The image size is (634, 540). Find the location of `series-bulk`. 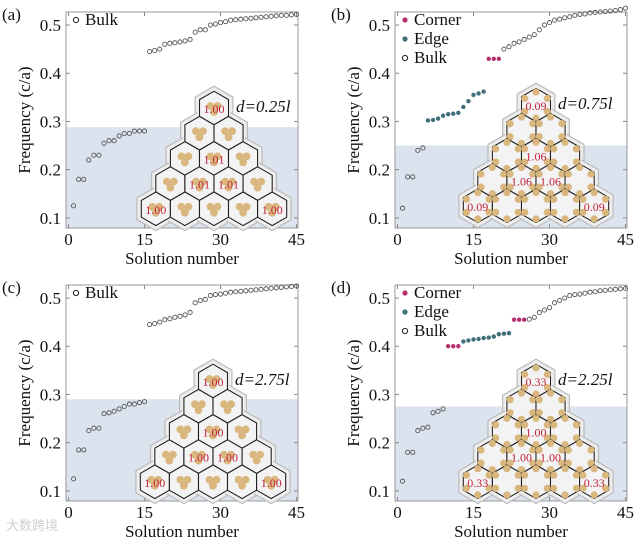

series-bulk is located at coordinates (185, 110).